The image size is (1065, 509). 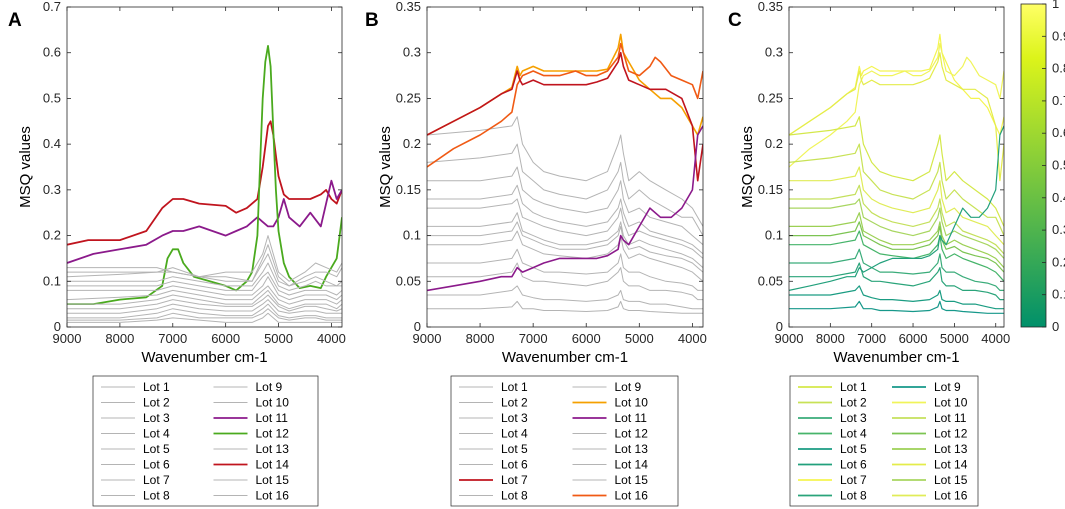 I want to click on y-tick-label: 0.7, so click(x=52, y=7).